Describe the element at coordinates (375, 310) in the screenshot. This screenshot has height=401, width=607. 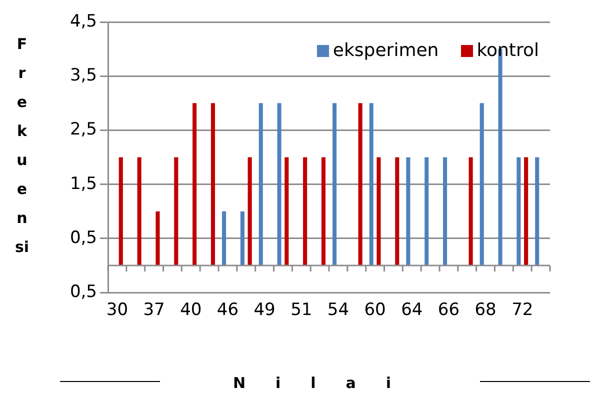
I see `x-tick-label: 60` at that location.